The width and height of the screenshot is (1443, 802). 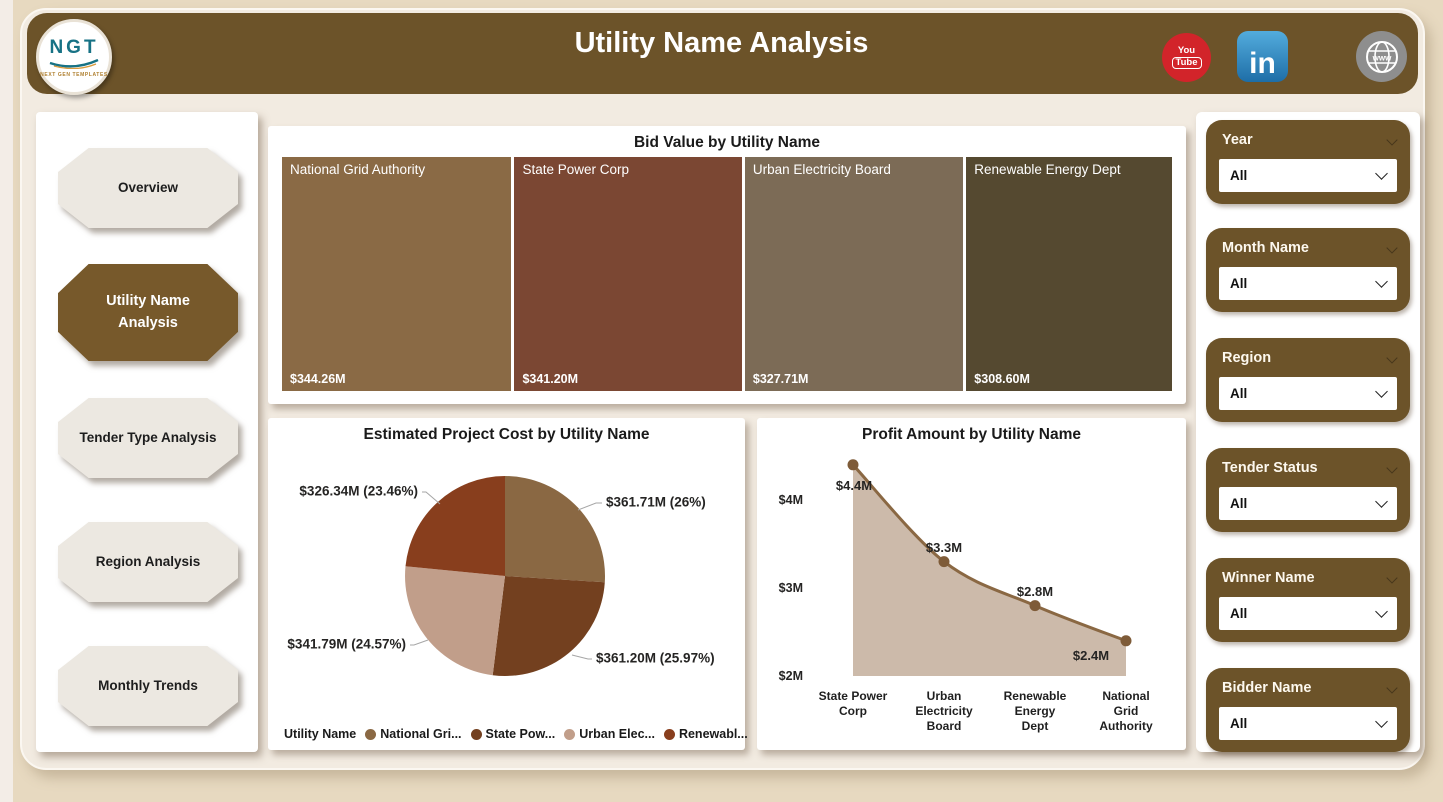 I want to click on treemap-tile-label: Renewable Energy Dept, so click(x=1047, y=169).